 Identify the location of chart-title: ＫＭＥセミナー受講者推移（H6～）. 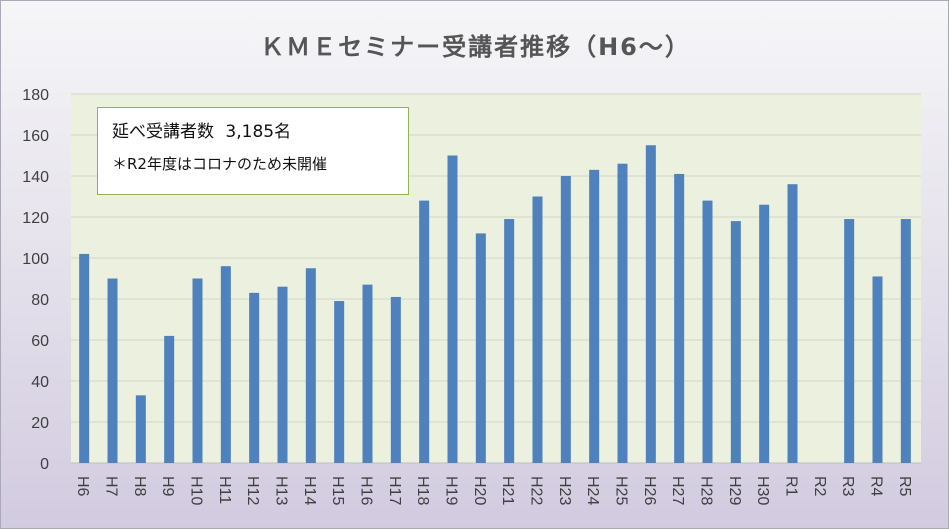
(475, 47).